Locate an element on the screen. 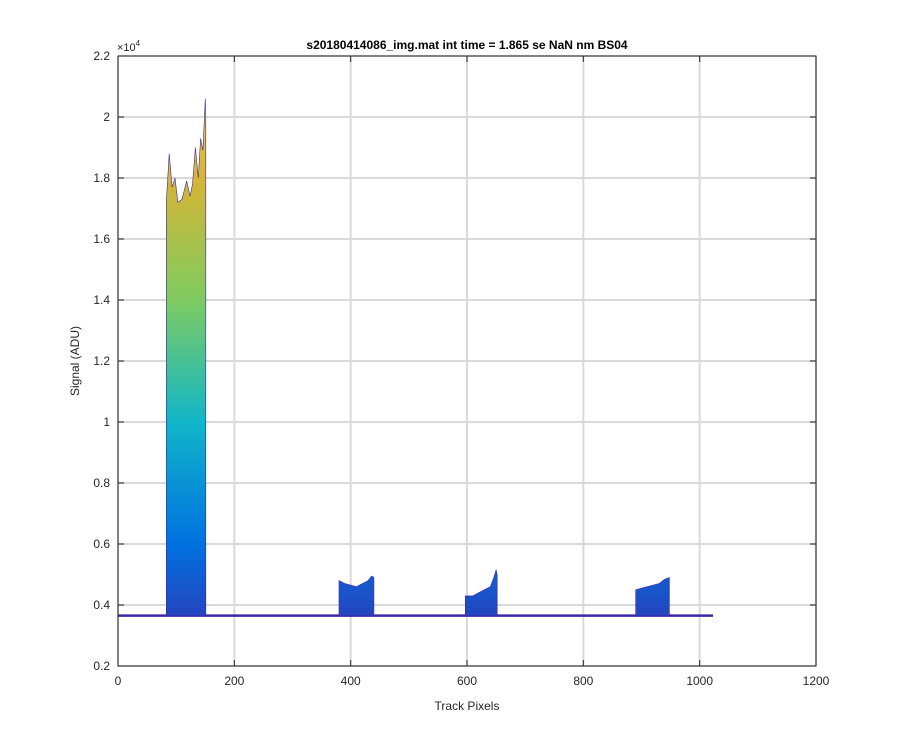 Image resolution: width=900 pixels, height=755 pixels. x-tick-label: 200 is located at coordinates (234, 681).